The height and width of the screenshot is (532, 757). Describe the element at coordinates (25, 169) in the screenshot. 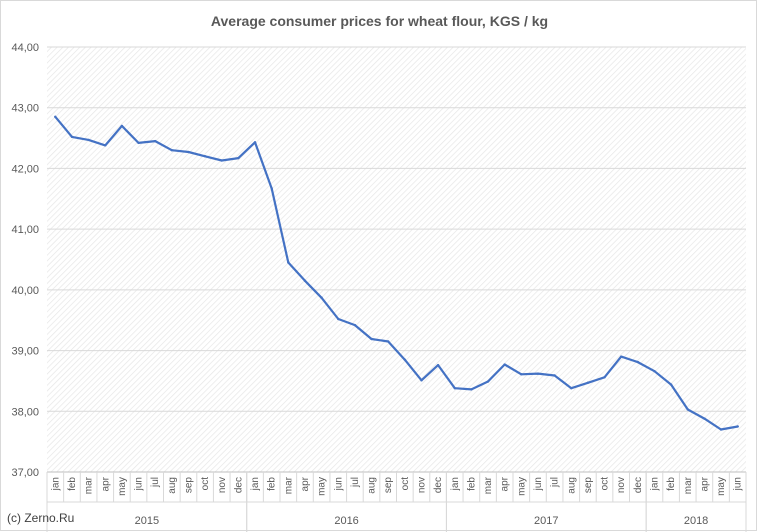

I see `y-tick-label: 42,00` at that location.